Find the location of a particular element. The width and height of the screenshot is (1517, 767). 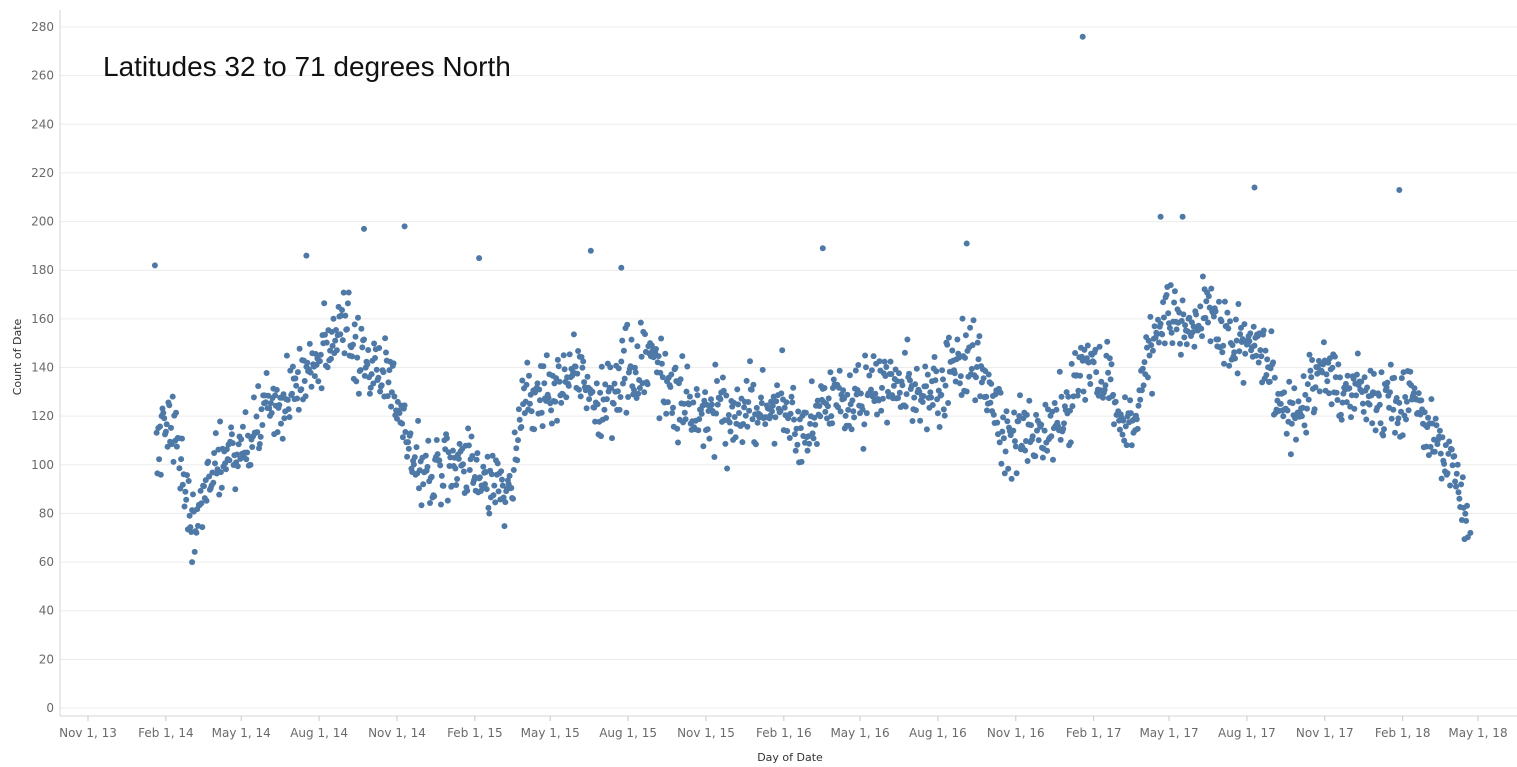

y-tick-label: 260 is located at coordinates (42, 76).